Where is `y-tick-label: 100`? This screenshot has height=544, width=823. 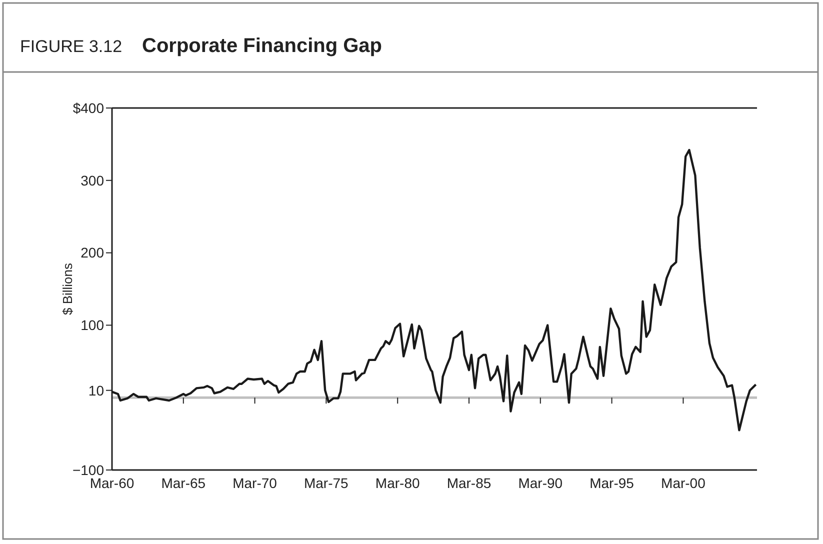 y-tick-label: 100 is located at coordinates (92, 325).